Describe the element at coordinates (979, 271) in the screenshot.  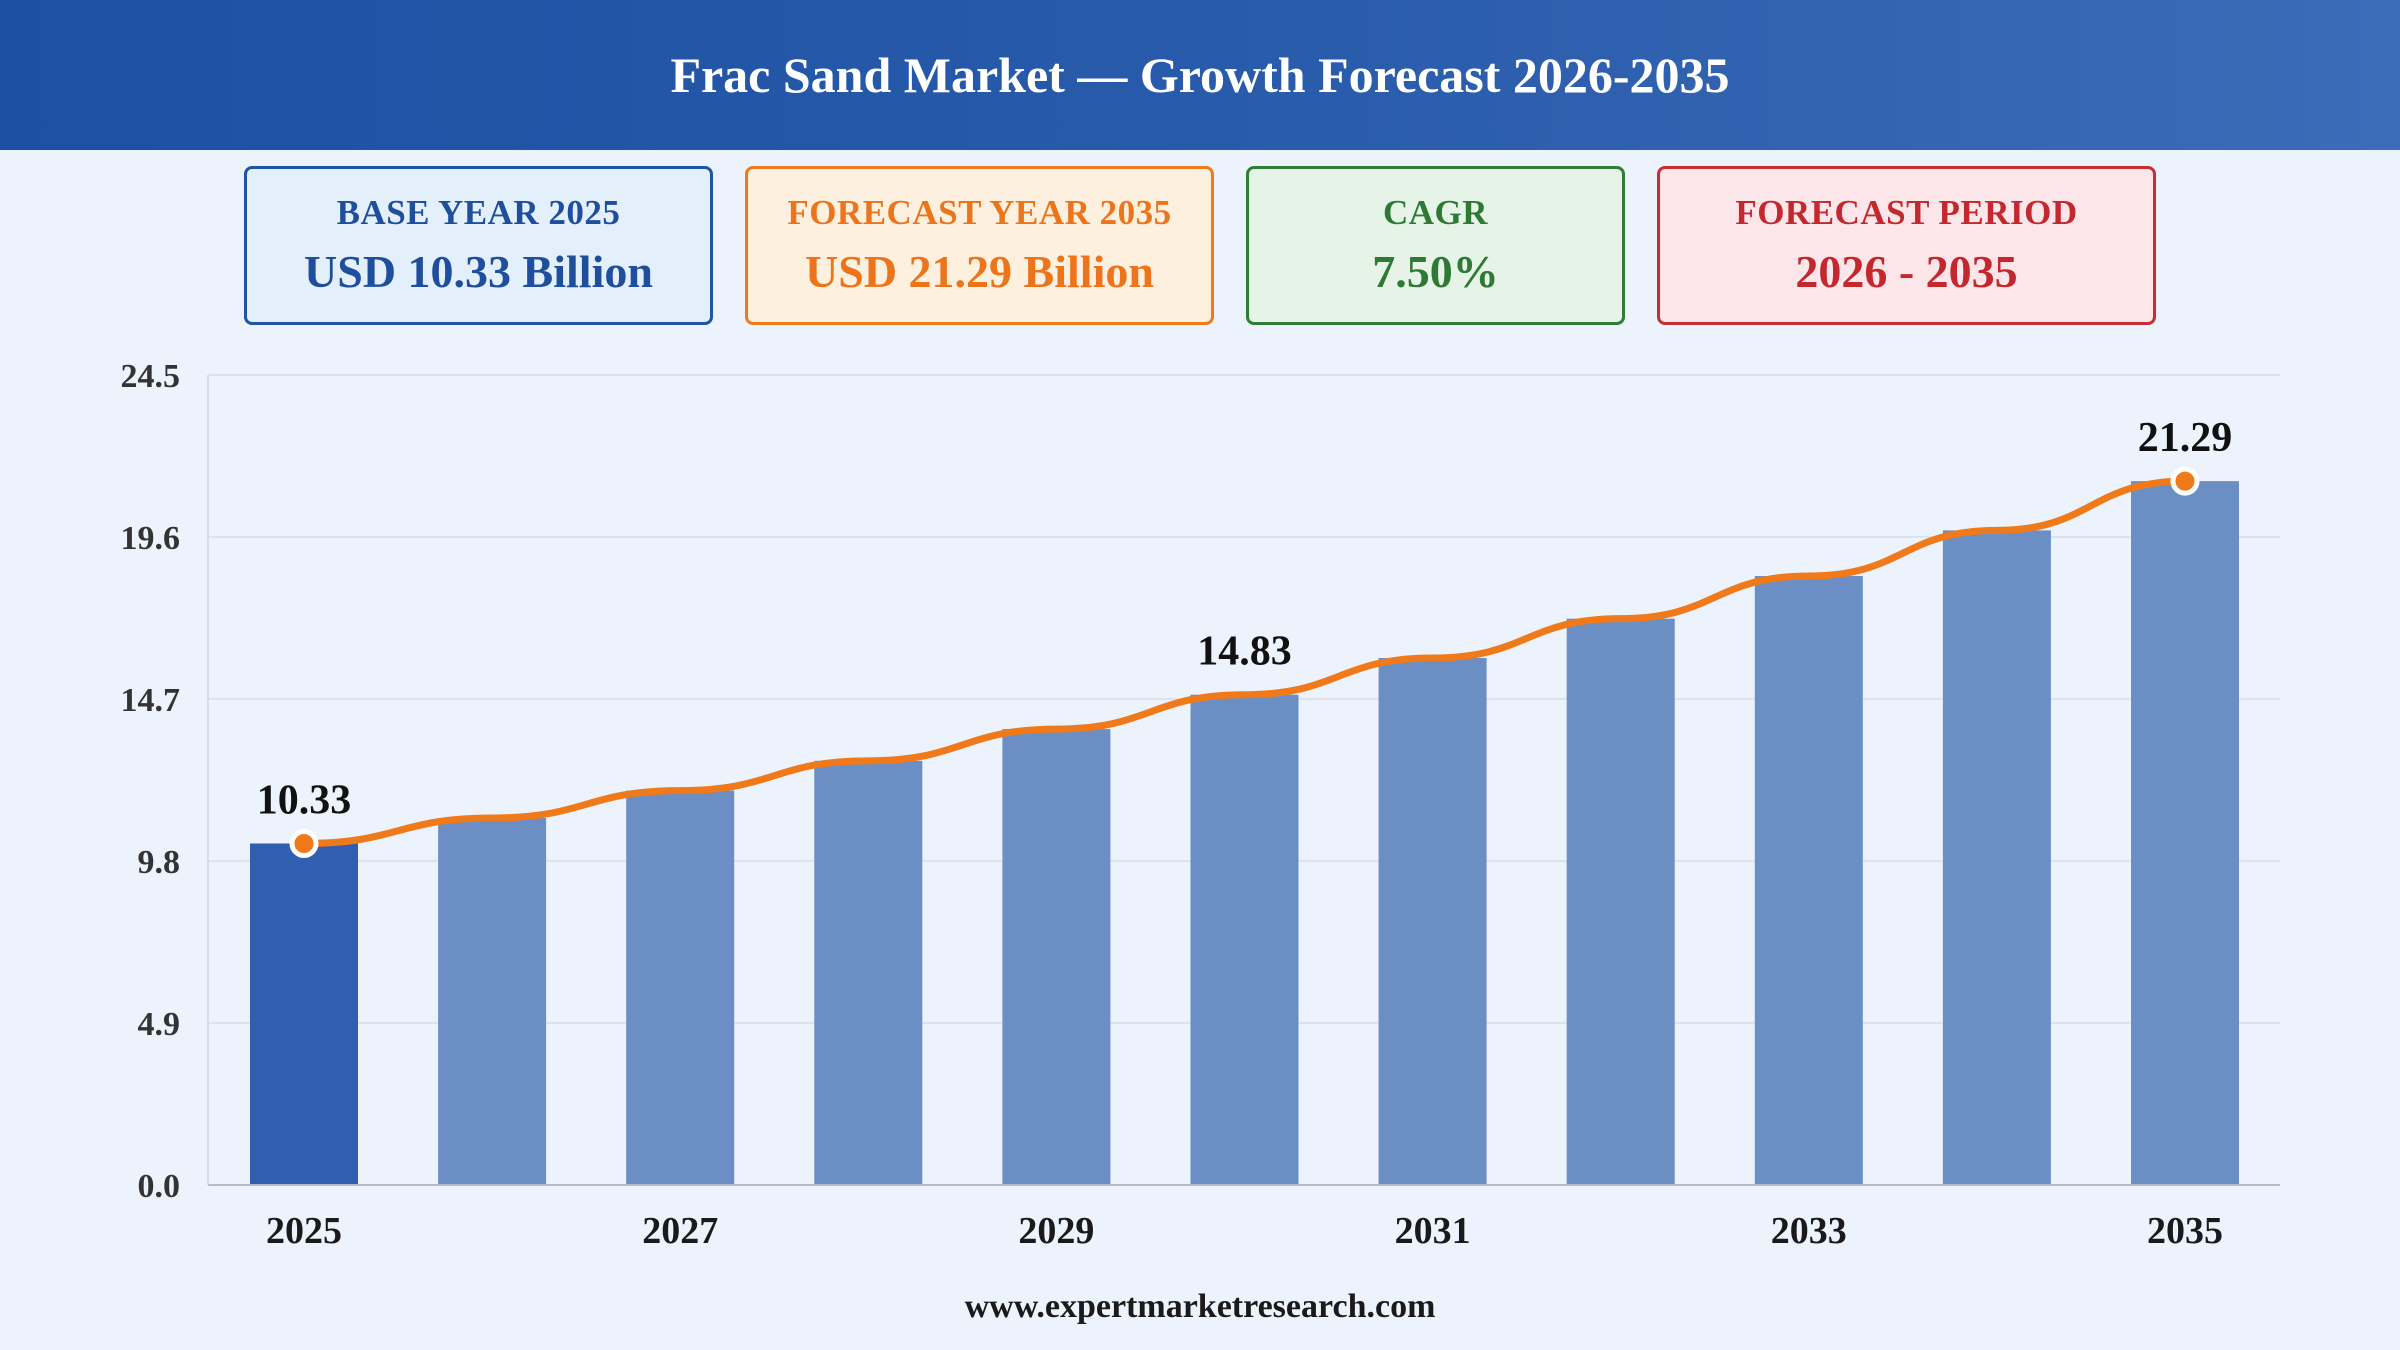
I see `forecast-year-value: USD 21.29 Billion` at that location.